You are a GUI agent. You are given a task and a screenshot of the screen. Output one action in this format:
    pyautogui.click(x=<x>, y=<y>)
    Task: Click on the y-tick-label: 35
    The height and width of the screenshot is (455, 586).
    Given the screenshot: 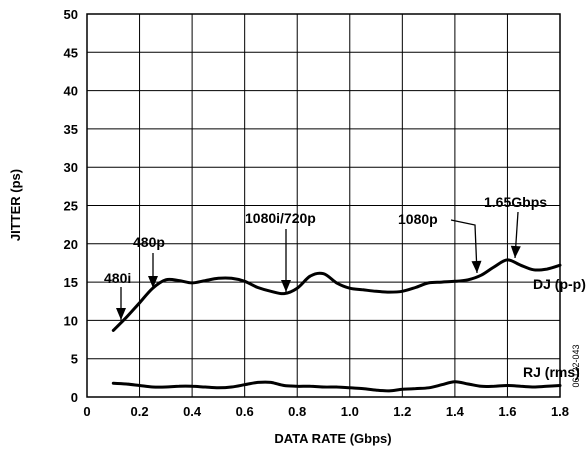 What is the action you would take?
    pyautogui.click(x=71, y=129)
    